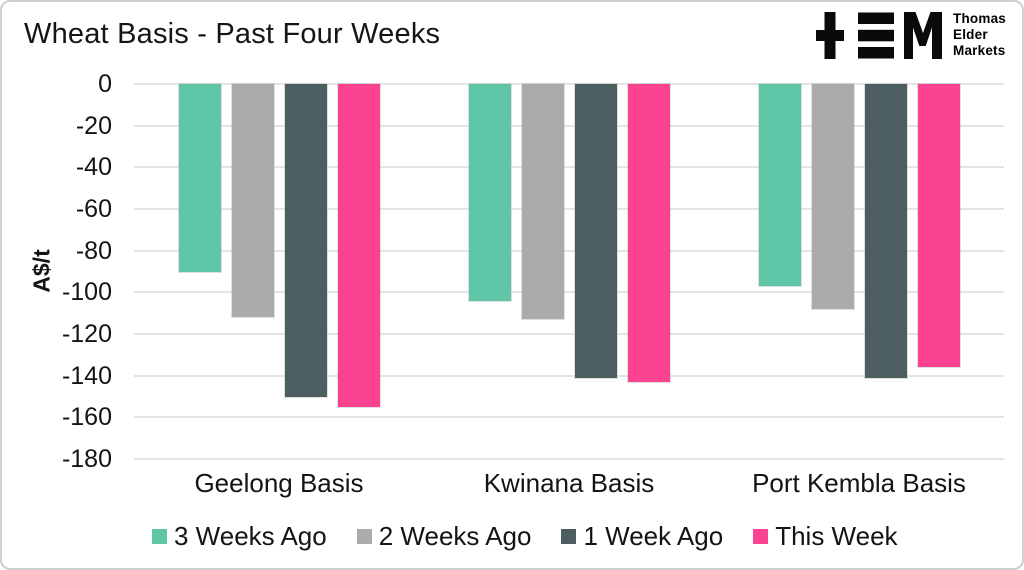  I want to click on logo-line-thomas: Thomas, so click(979, 18).